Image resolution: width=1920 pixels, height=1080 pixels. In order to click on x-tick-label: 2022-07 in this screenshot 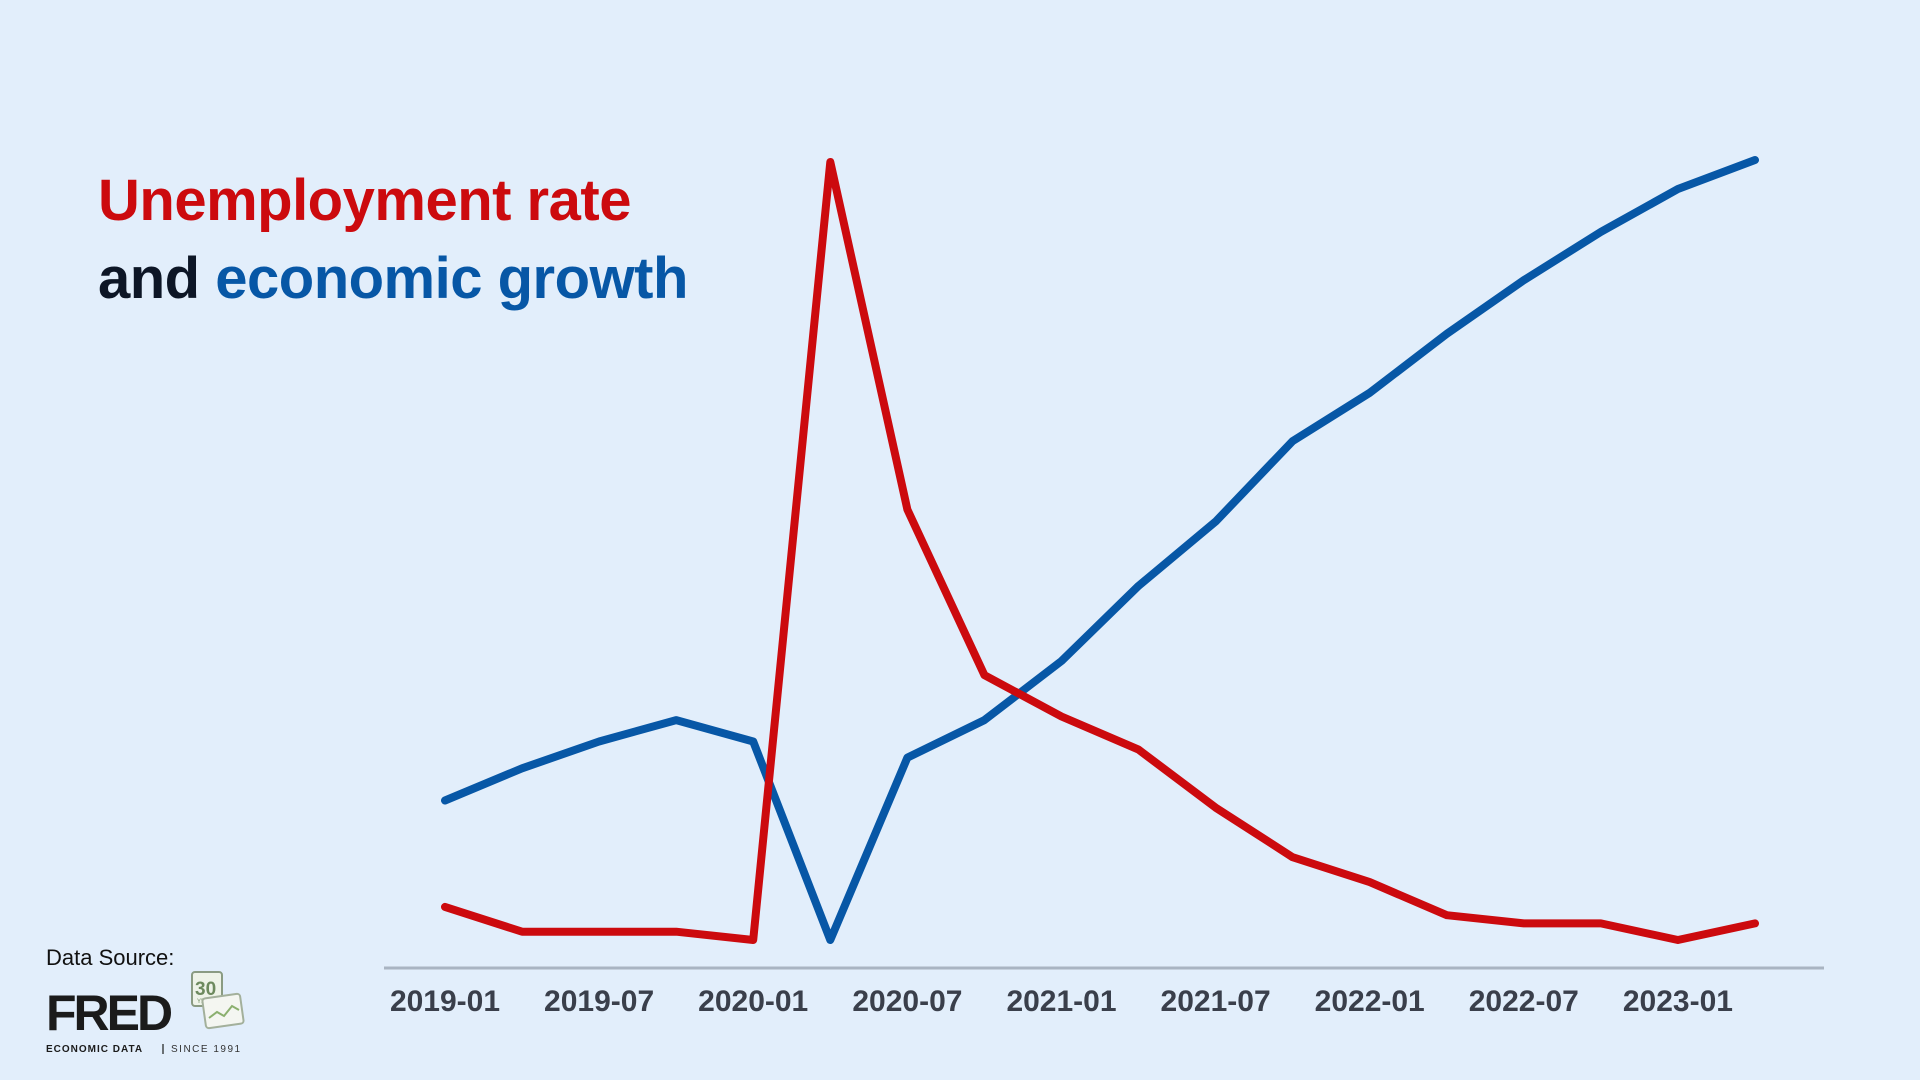, I will do `click(1524, 1001)`.